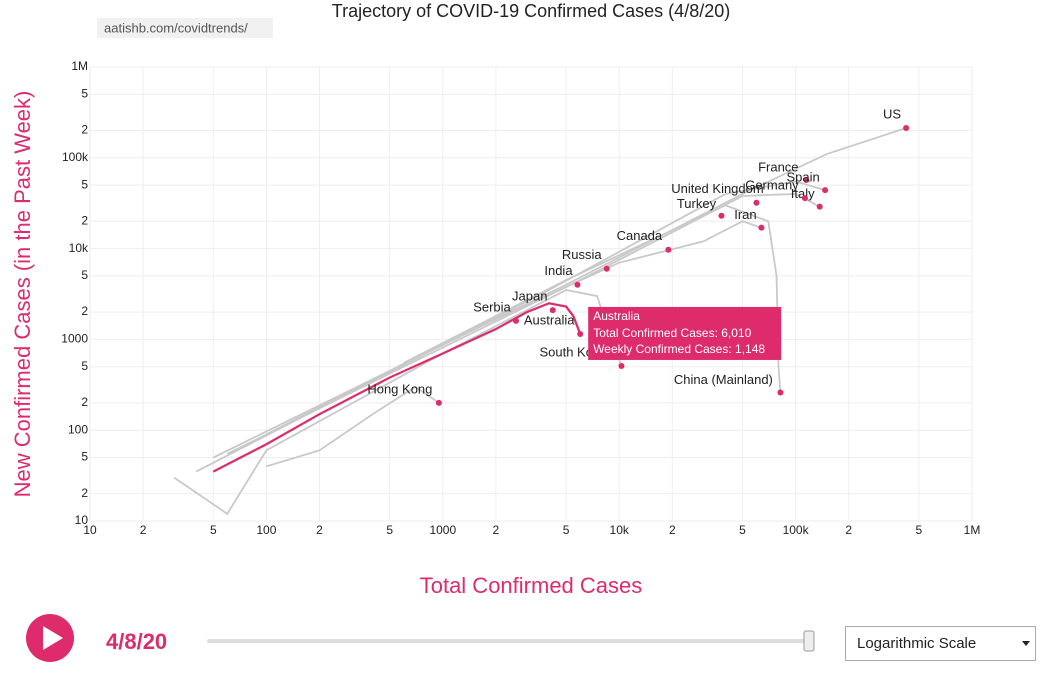 The image size is (1047, 675). What do you see at coordinates (399, 388) in the screenshot?
I see `point-label: Hong Kong` at bounding box center [399, 388].